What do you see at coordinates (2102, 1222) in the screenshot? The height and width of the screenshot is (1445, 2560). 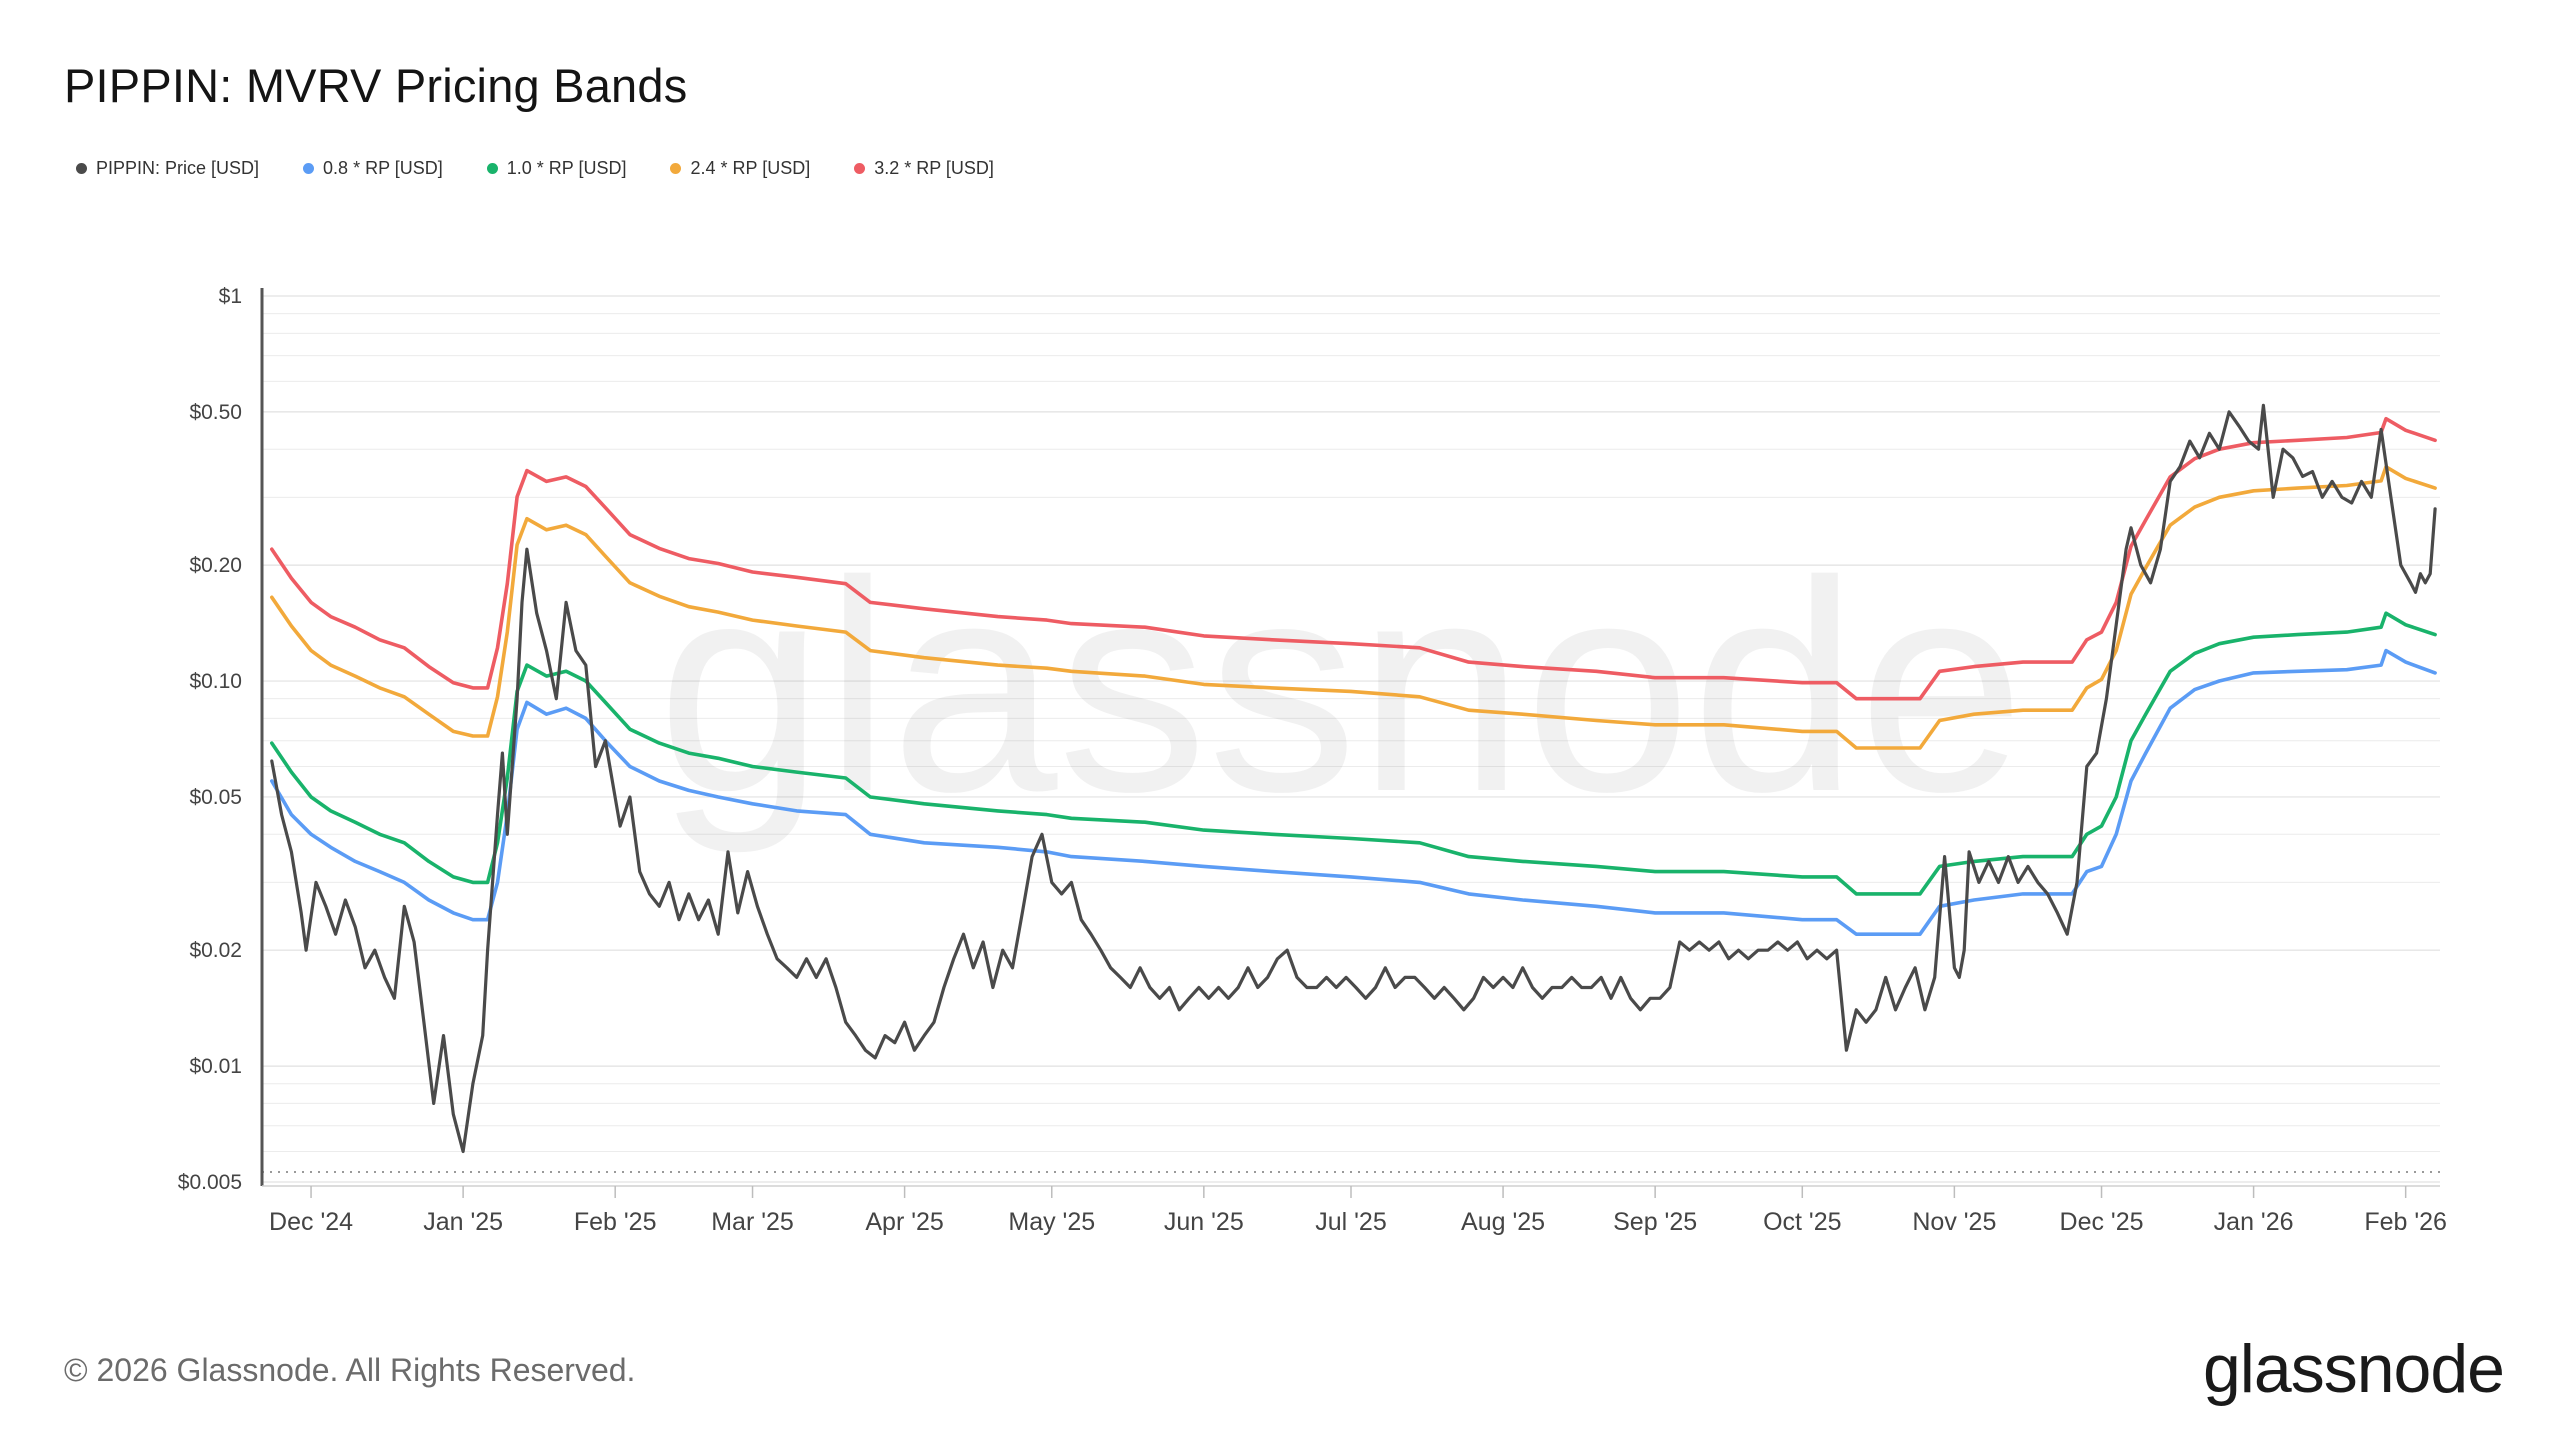 I see `x-tick-label: Dec '25` at bounding box center [2102, 1222].